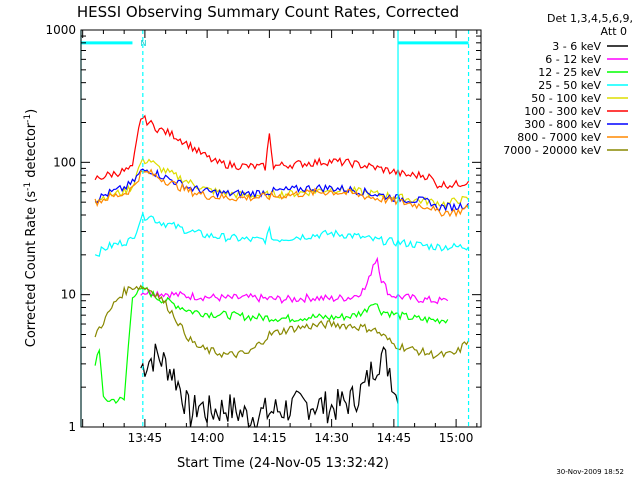  Describe the element at coordinates (566, 98) in the screenshot. I see `legend-entry-label: 50 - 100 keV` at that location.